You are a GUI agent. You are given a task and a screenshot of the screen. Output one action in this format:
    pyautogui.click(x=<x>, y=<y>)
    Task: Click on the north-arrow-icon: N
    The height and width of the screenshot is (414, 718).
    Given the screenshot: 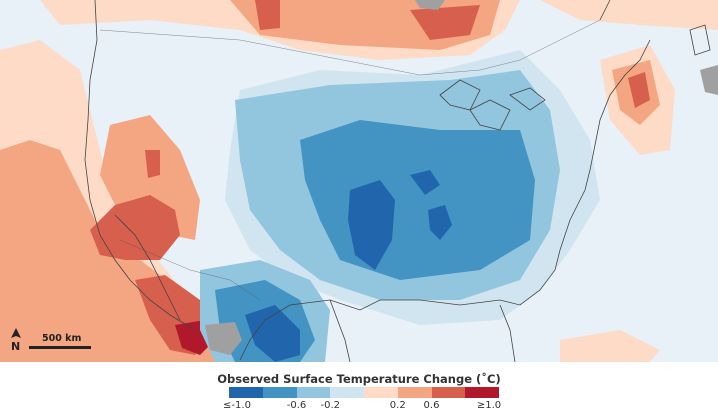 What is the action you would take?
    pyautogui.click(x=16, y=340)
    